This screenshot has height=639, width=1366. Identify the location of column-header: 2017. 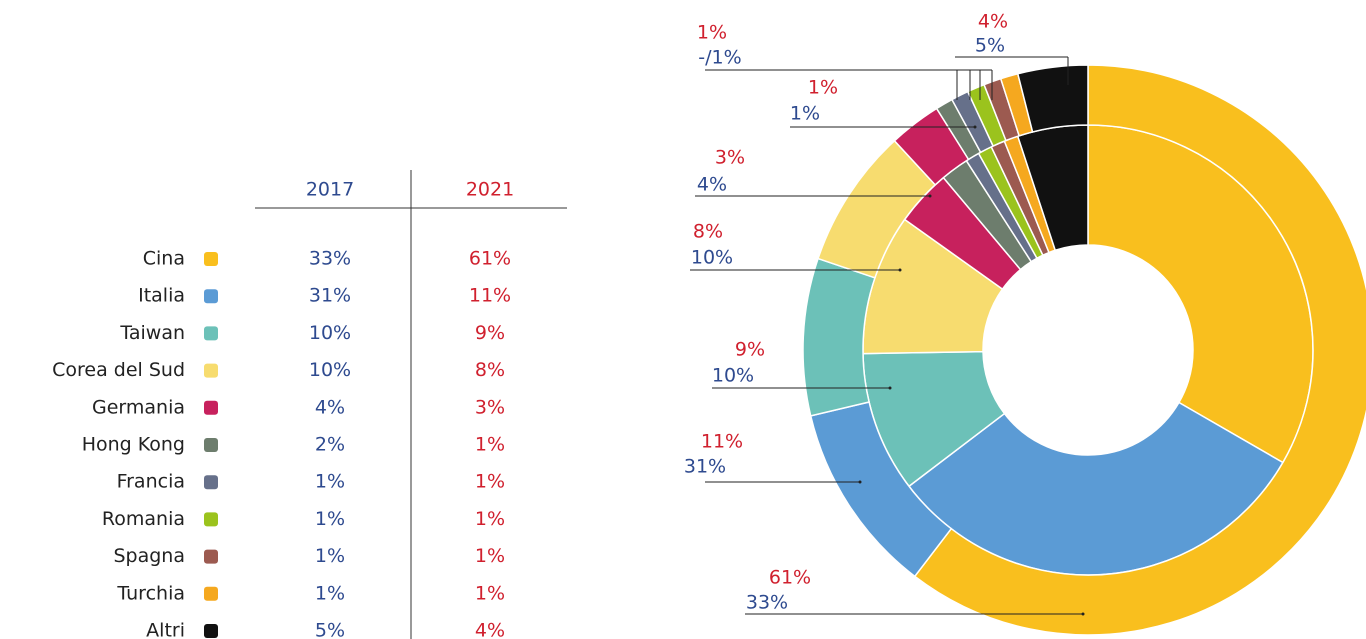
(330, 190).